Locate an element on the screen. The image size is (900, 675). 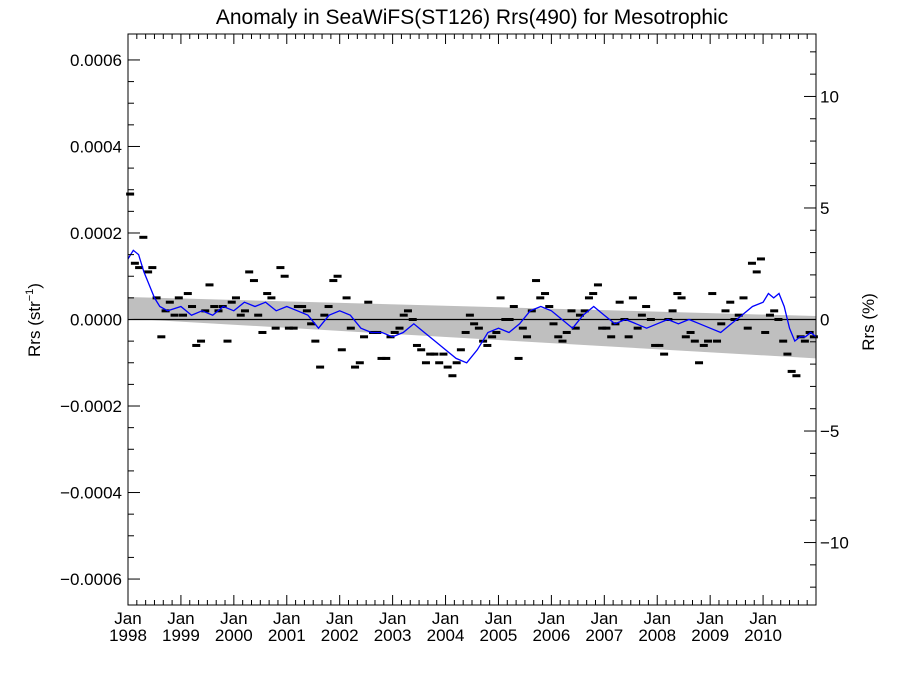
left-tick-label: 0.0000 is located at coordinates (96, 320).